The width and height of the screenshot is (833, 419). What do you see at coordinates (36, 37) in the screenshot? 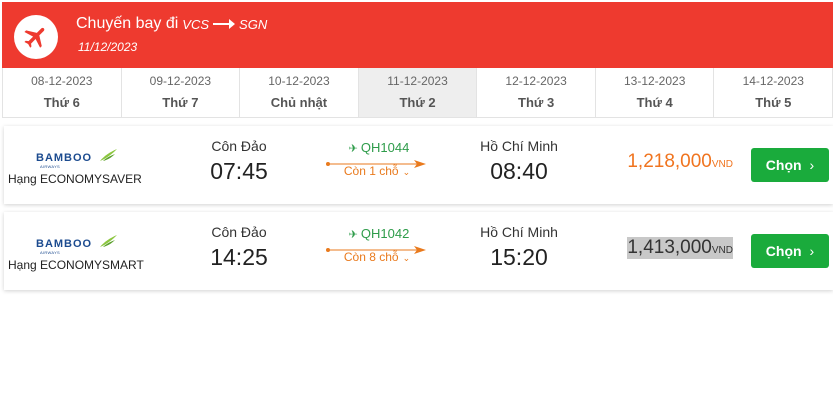
I see `airplane-icon` at bounding box center [36, 37].